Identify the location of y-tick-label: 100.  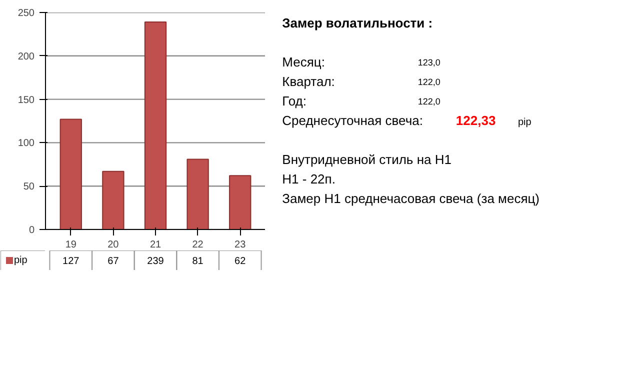
(26, 144).